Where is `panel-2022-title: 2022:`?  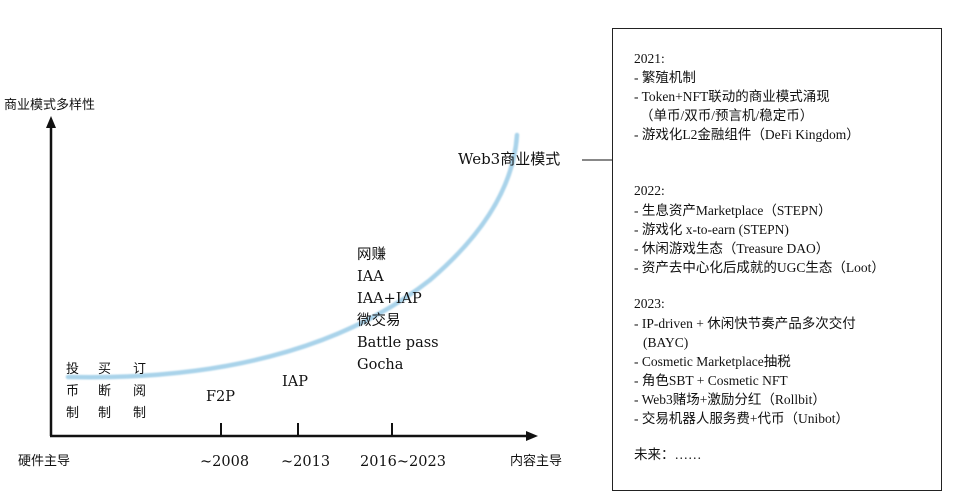 panel-2022-title: 2022: is located at coordinates (649, 190).